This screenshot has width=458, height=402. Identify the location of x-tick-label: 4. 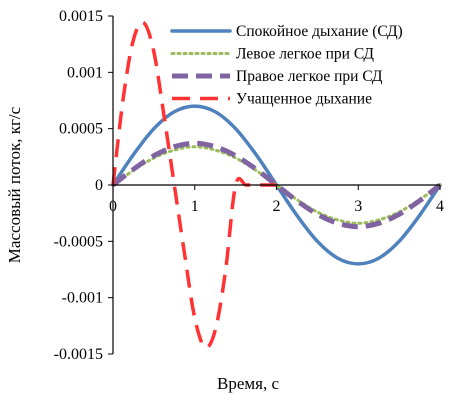
(440, 206).